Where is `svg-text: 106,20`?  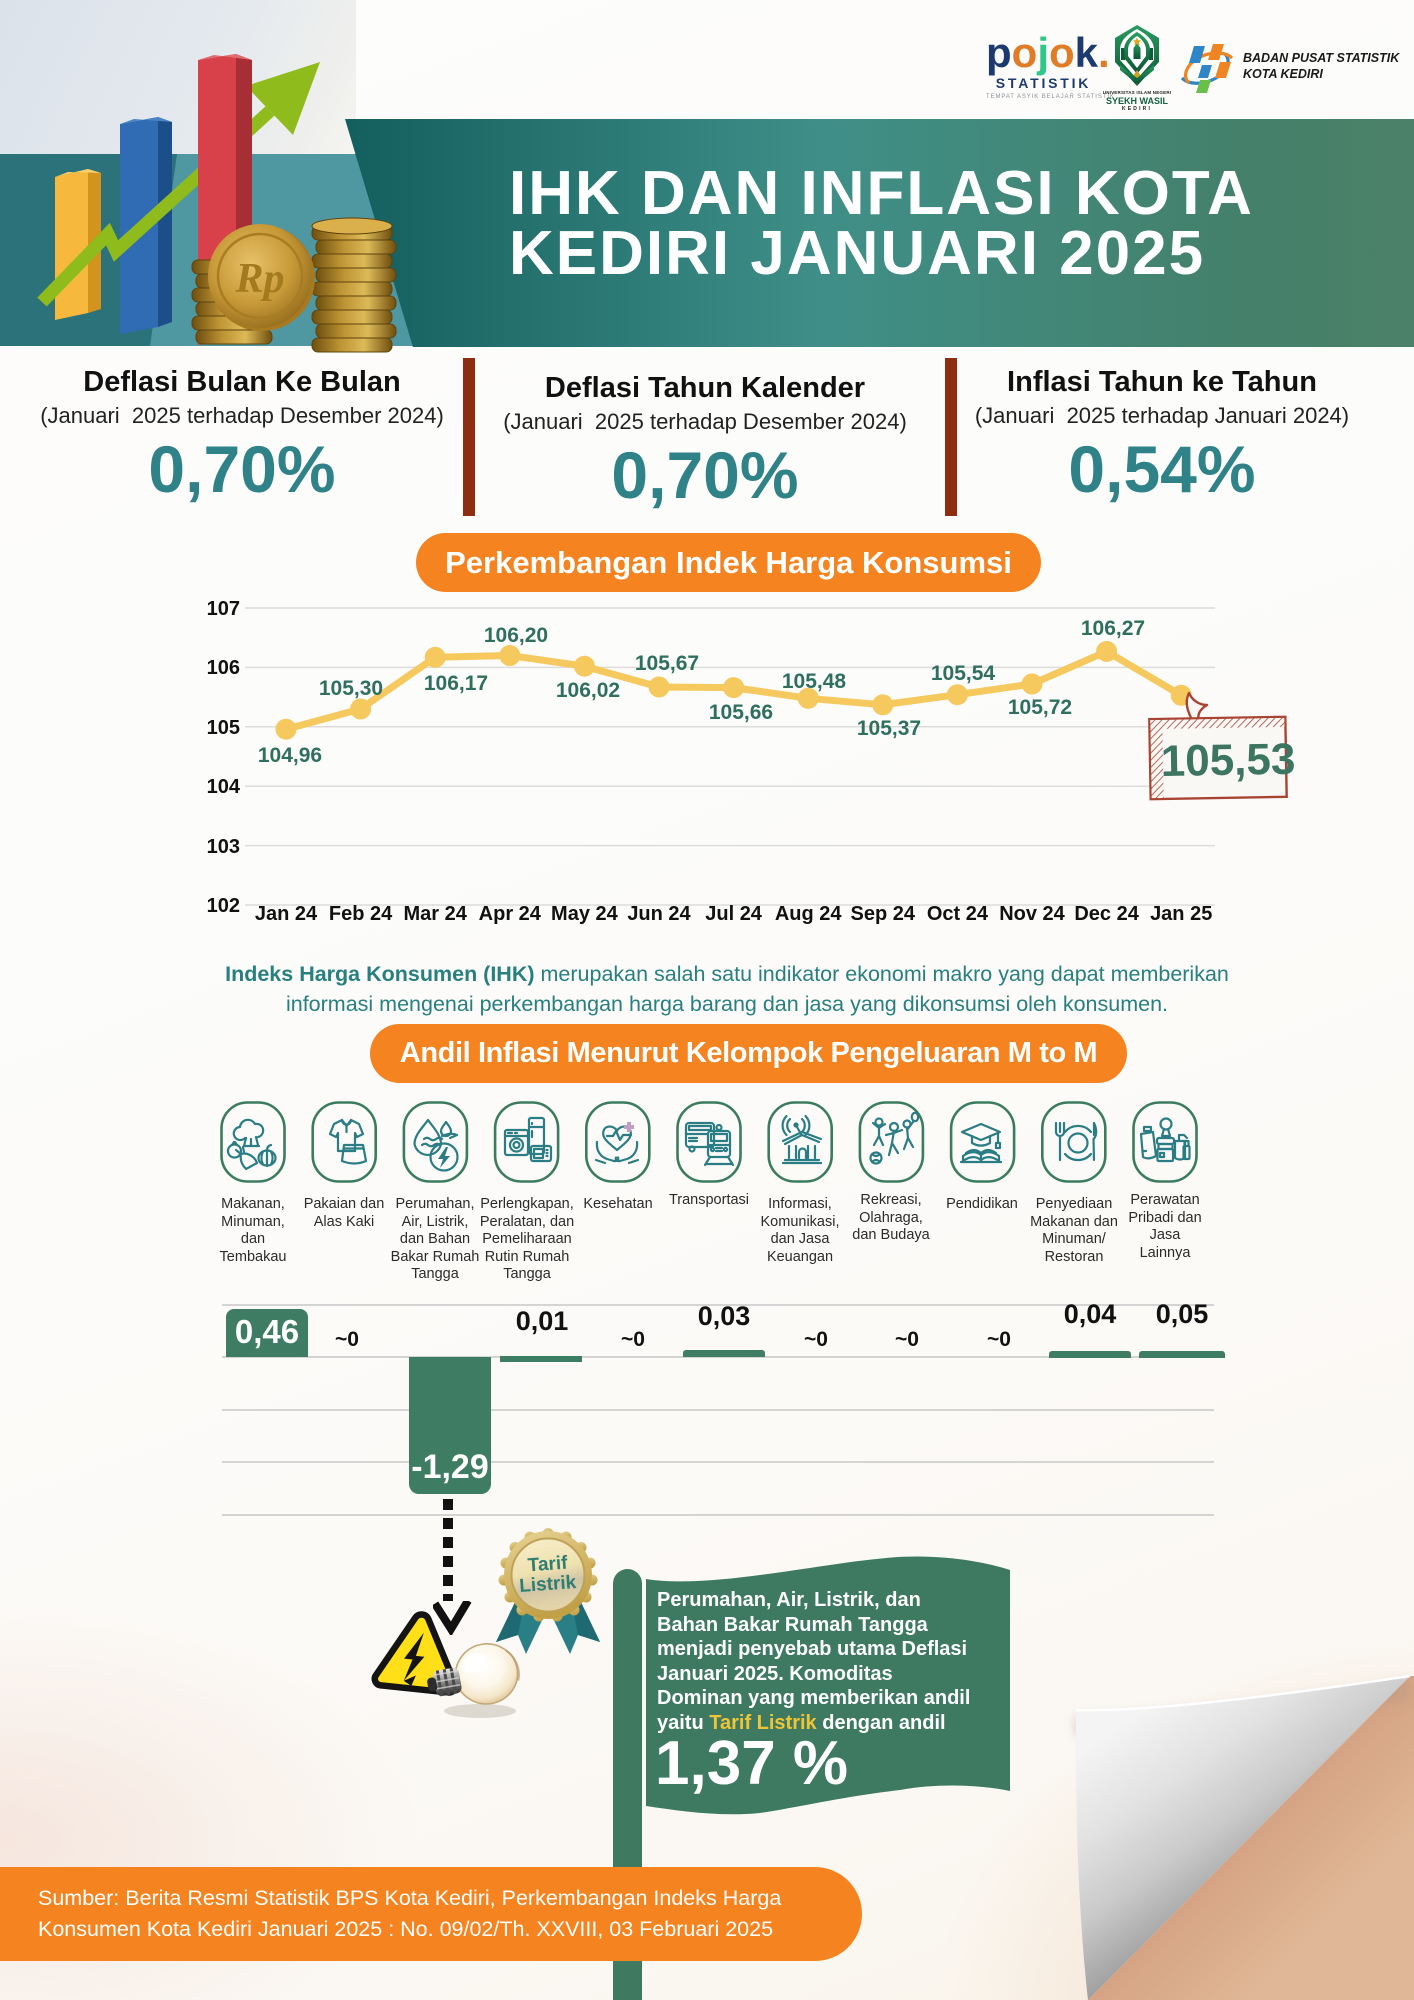
svg-text: 106,20 is located at coordinates (516, 635).